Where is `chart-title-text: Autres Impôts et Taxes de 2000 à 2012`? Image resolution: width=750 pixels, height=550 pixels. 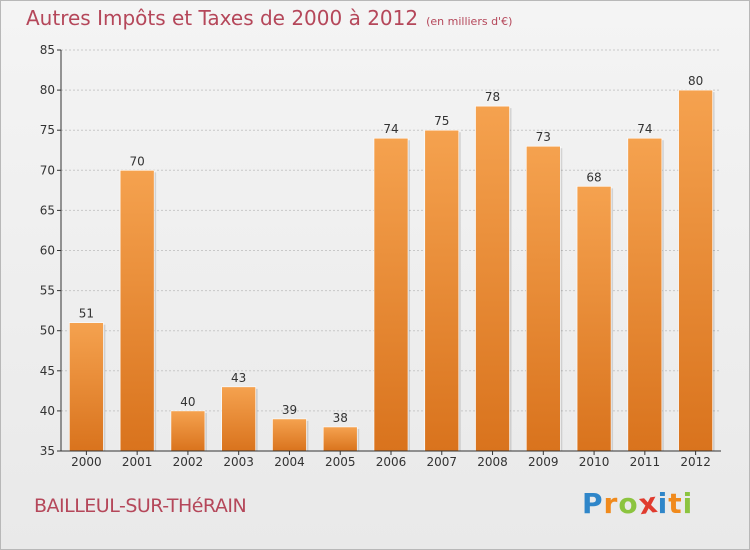
chart-title-text: Autres Impôts et Taxes de 2000 à 2012 is located at coordinates (222, 18).